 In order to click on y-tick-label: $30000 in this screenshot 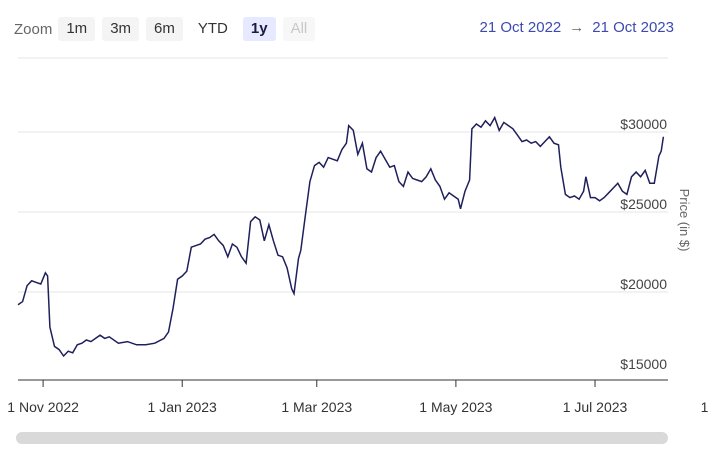, I will do `click(643, 124)`.